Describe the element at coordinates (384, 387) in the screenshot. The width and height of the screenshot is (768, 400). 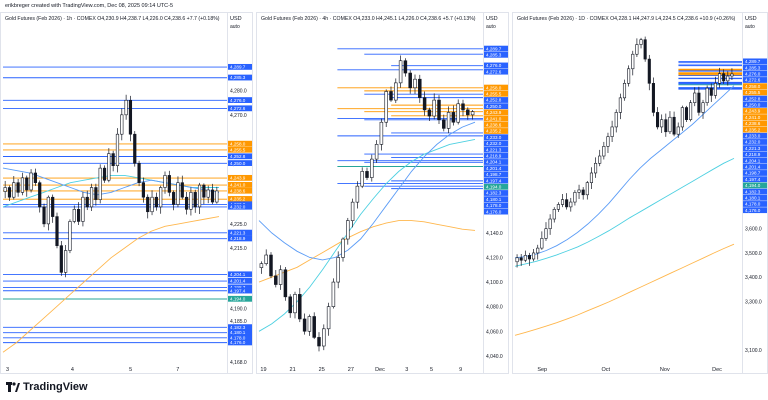
I see `footer: TradingView` at that location.